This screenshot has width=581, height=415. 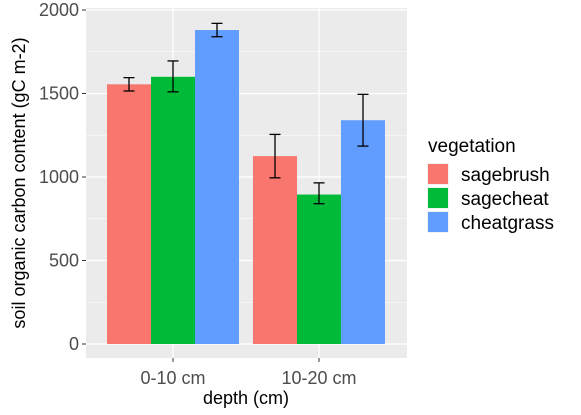 I want to click on x-tick-label: 10-20 cm, so click(x=318, y=378).